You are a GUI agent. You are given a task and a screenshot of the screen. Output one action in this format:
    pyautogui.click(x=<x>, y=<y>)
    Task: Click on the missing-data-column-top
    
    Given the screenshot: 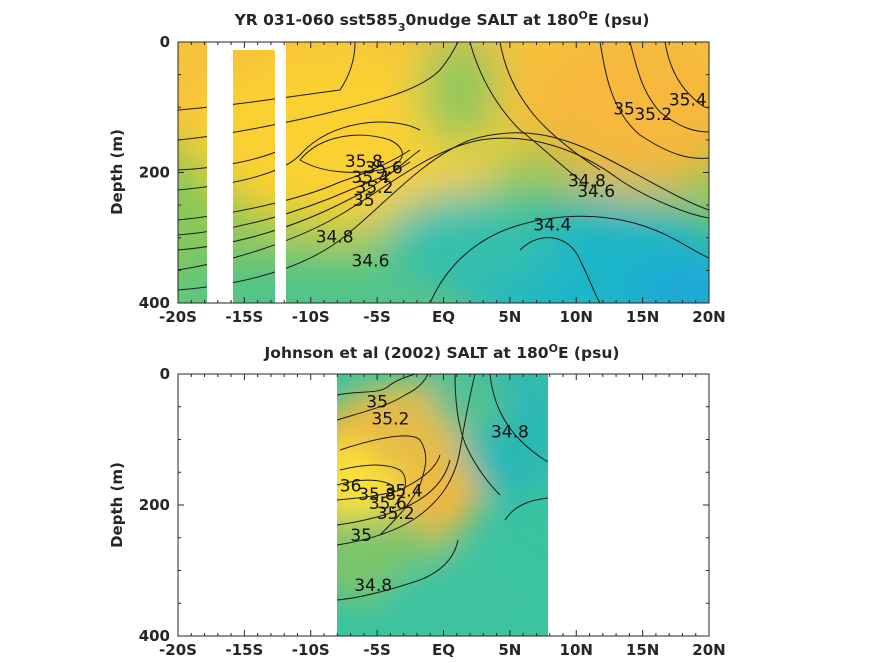 What is the action you would take?
    pyautogui.click(x=256, y=46)
    